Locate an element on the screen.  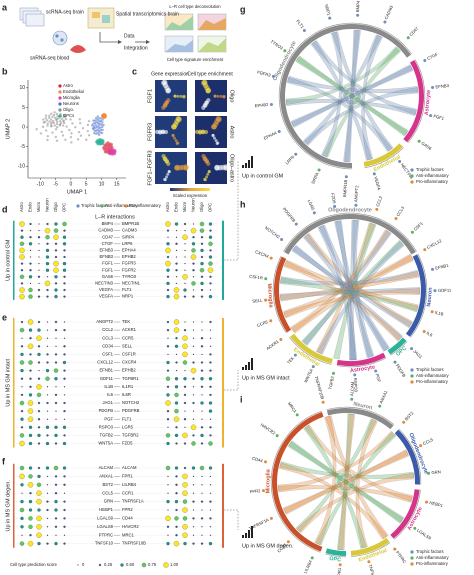
legend-label: Neurons is located at coordinates (71, 103).